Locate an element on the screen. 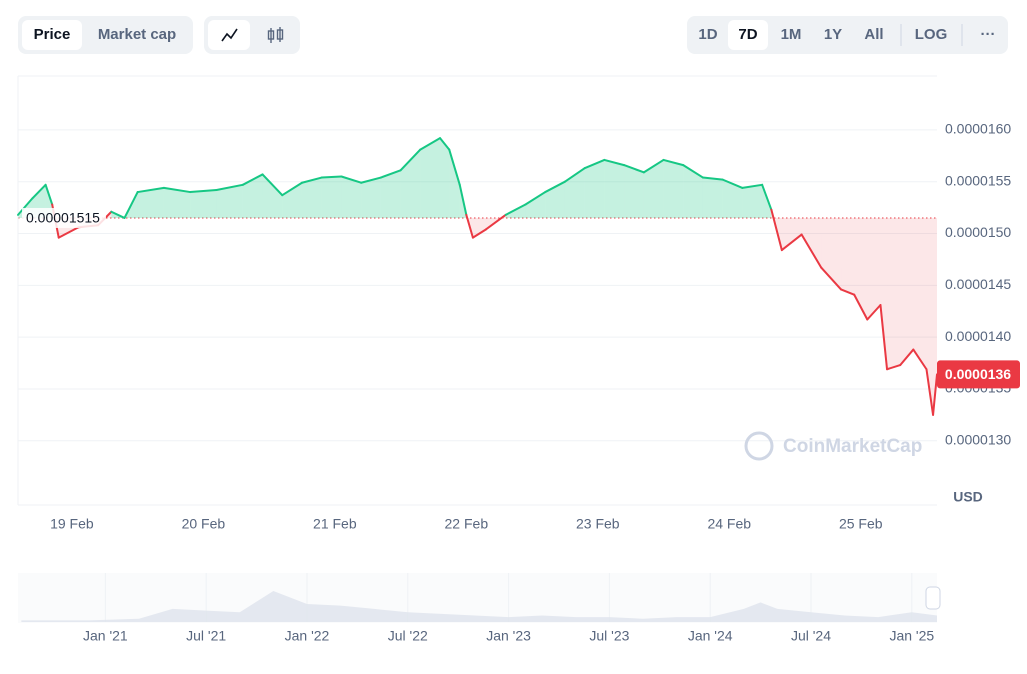 This screenshot has width=1027, height=674. navigator-tick-label: Jan '23 is located at coordinates (508, 636).